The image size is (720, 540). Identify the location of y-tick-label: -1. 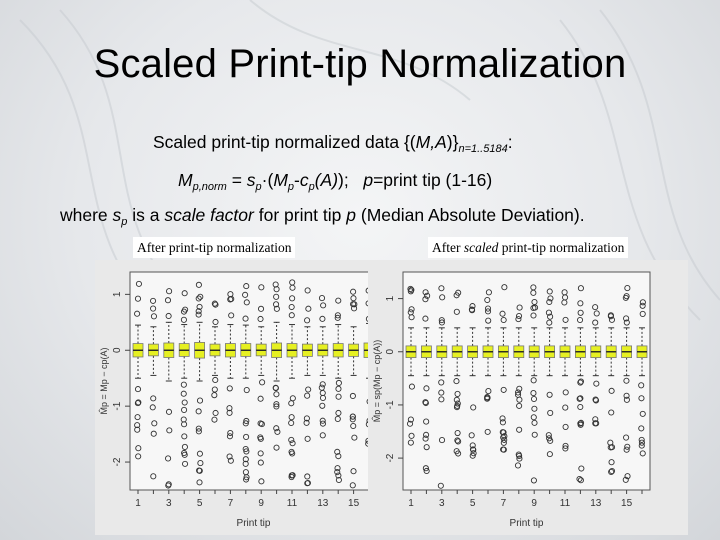
(390, 404).